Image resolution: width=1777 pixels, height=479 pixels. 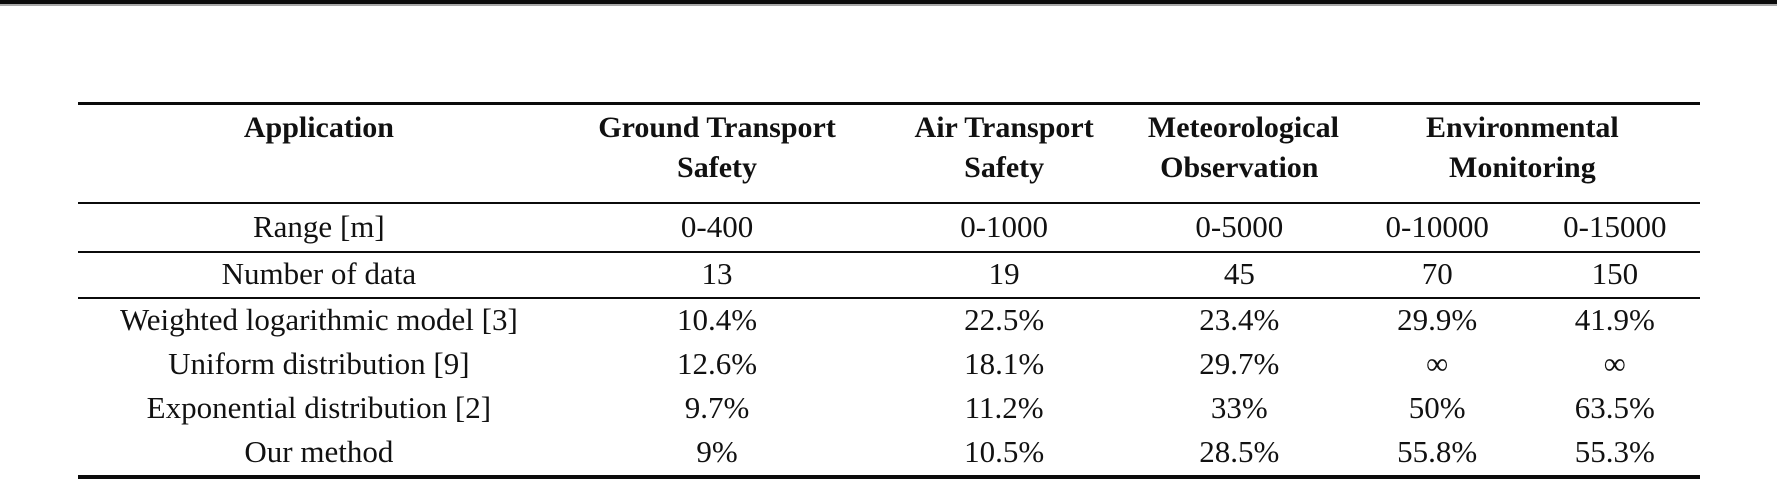 I want to click on column-header-meteorological-observation: Meteorological Observation, so click(x=1239, y=153).